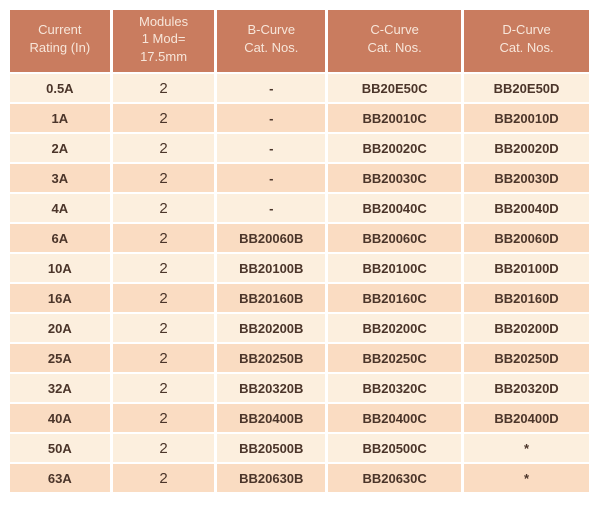 Image resolution: width=603 pixels, height=514 pixels. I want to click on cell-d-curve-cat: BB20100D, so click(526, 268).